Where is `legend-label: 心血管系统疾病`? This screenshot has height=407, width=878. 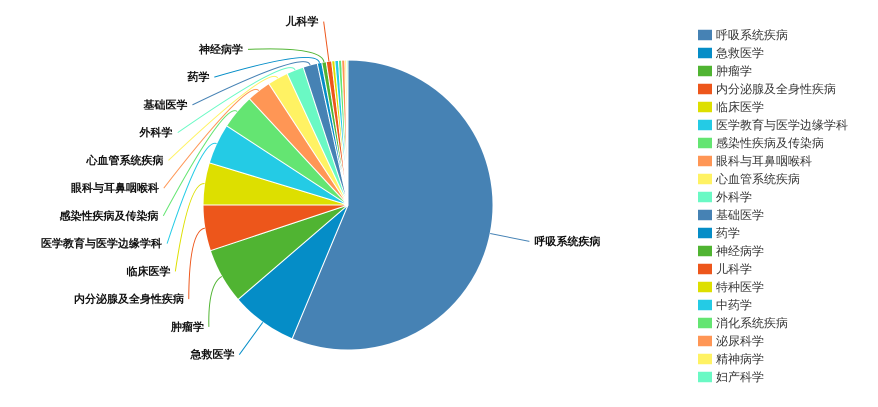
legend-label: 心血管系统疾病 is located at coordinates (758, 179).